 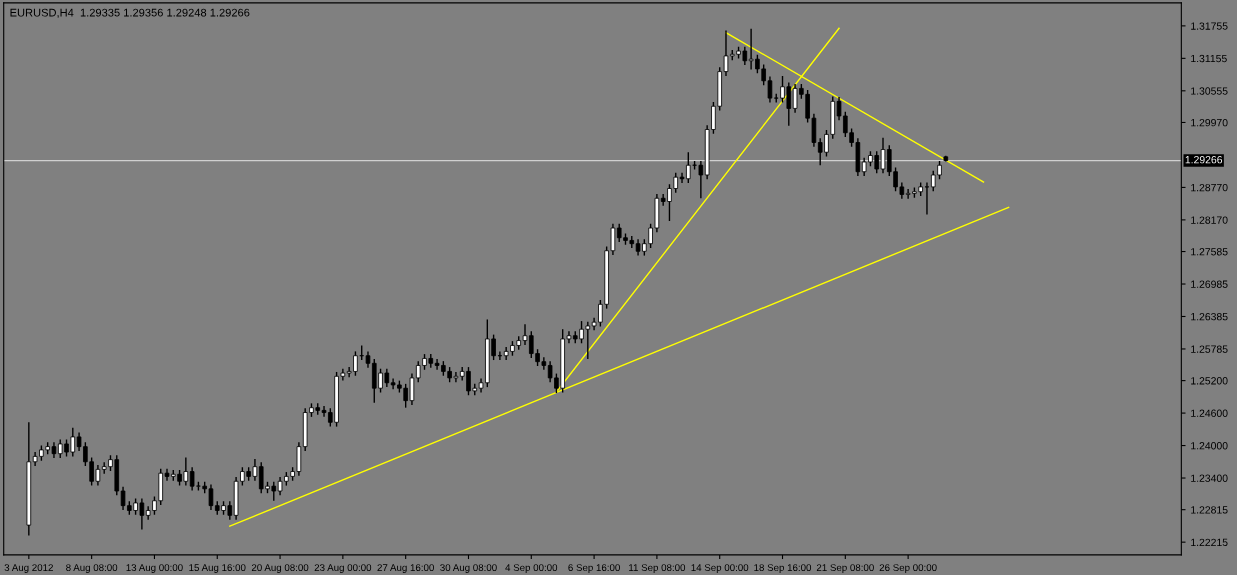 I want to click on x-tick-label: 6 Sep 16:00, so click(x=594, y=568).